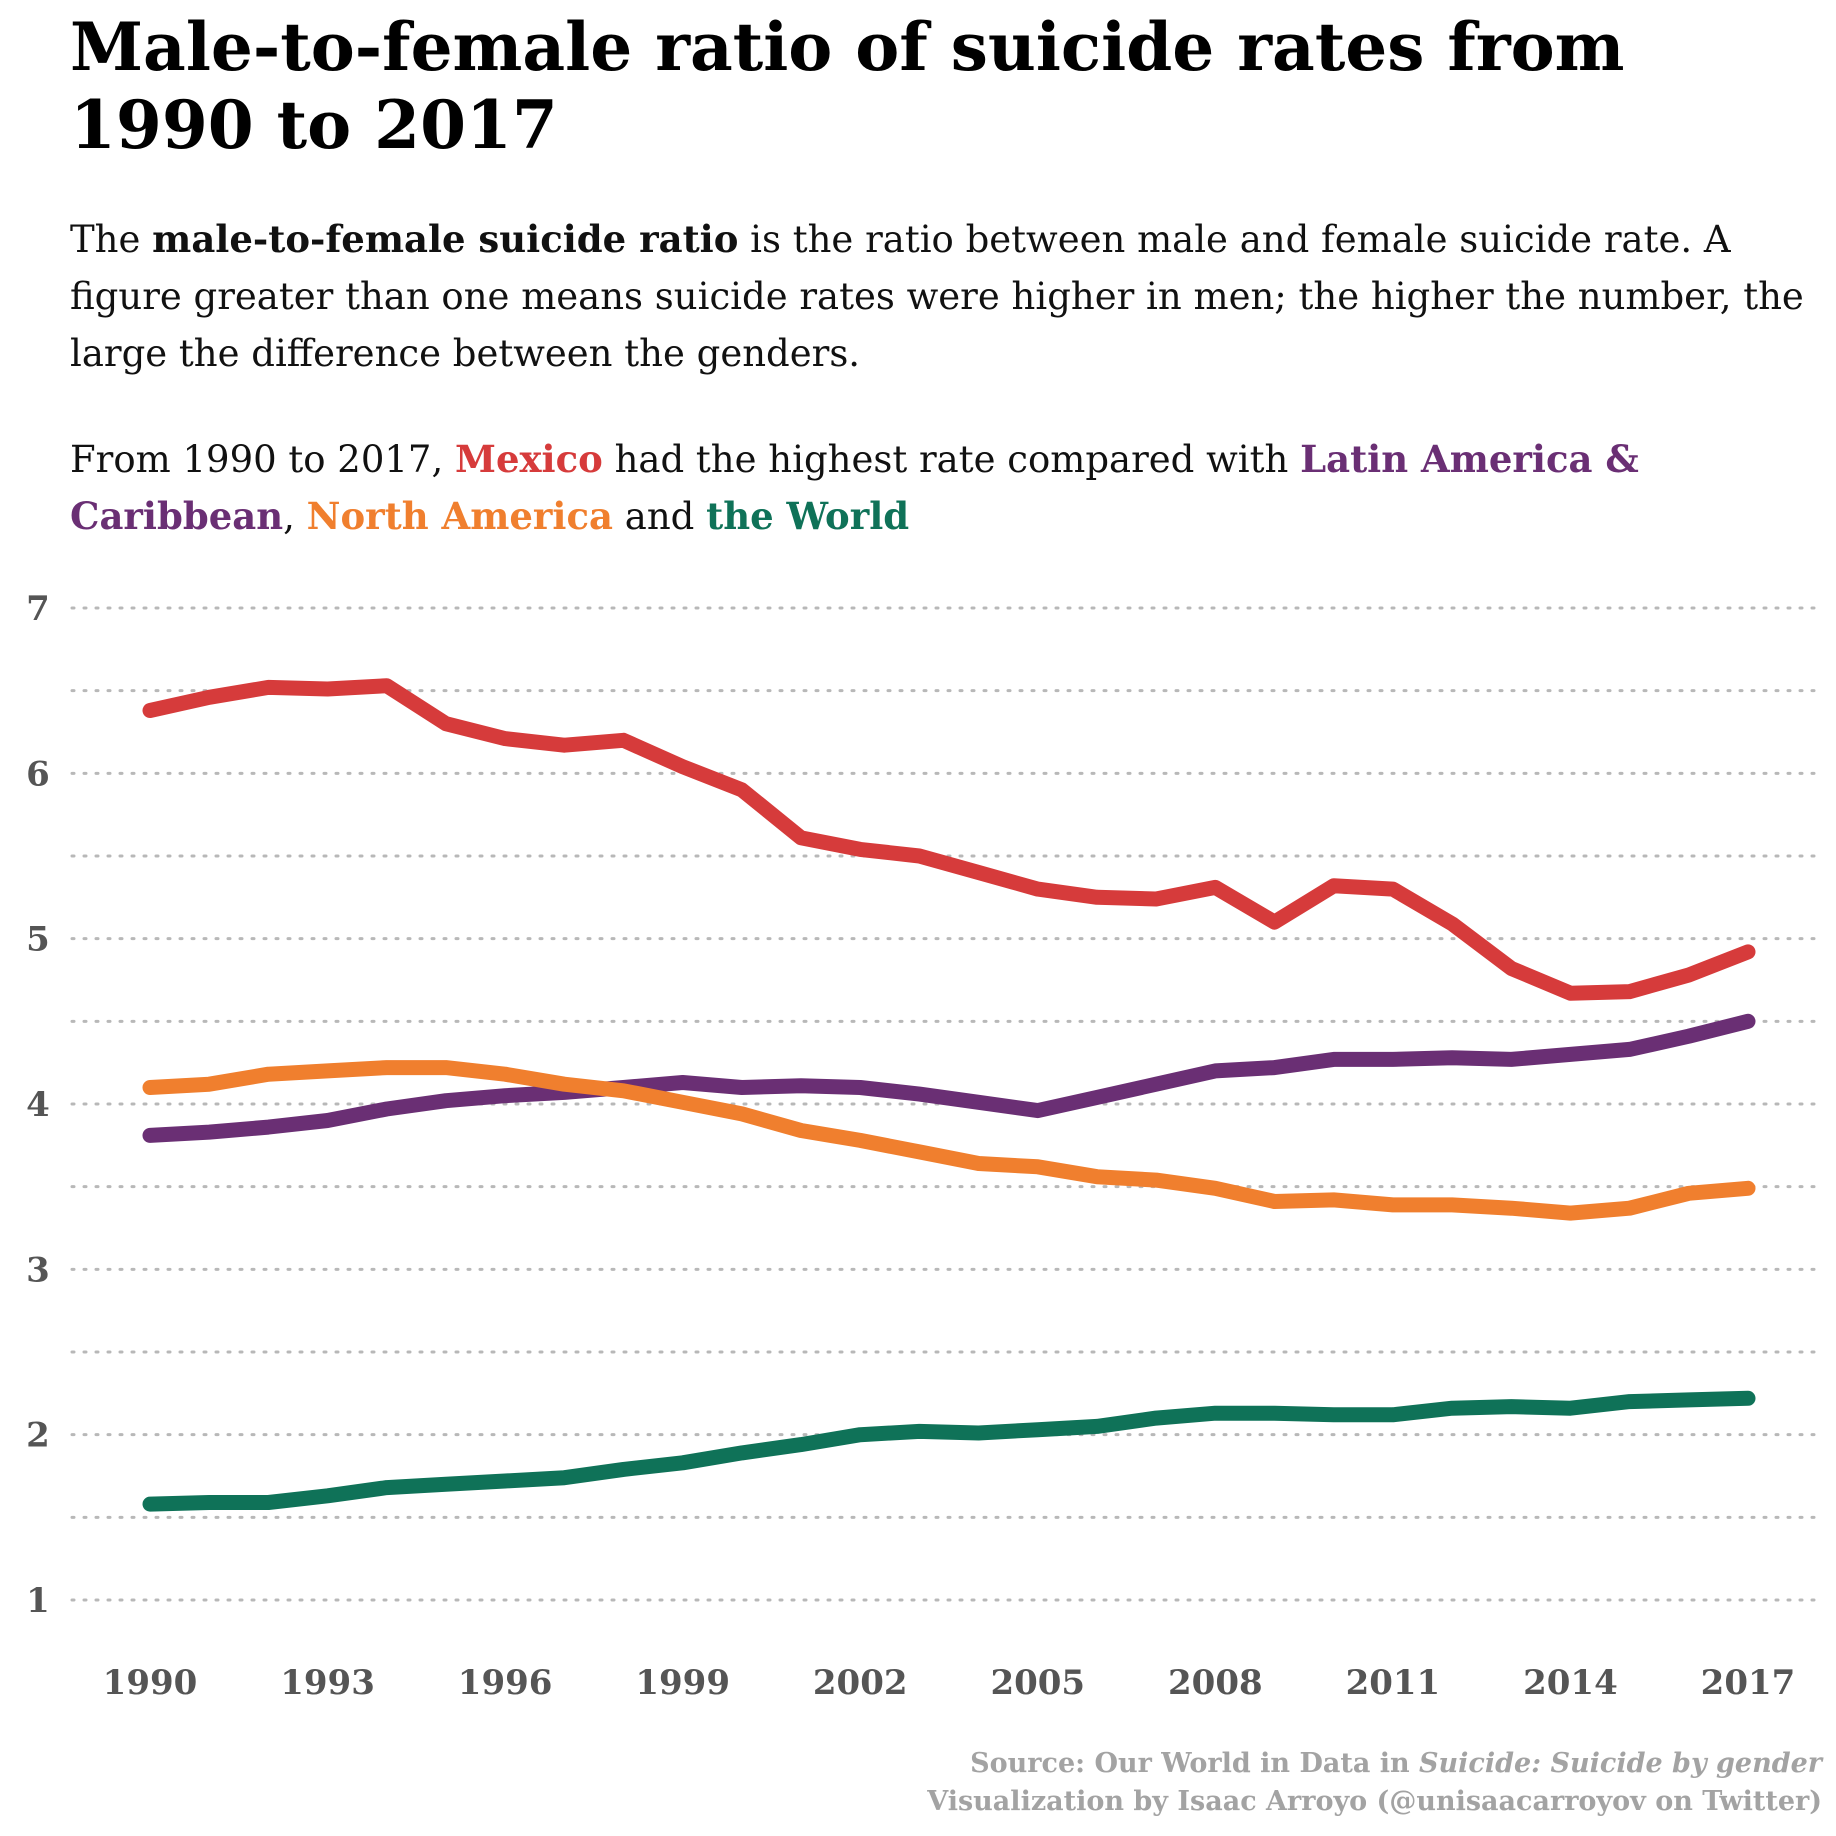  What do you see at coordinates (951, 459) in the screenshot?
I see `summary-mid1: had the highest rate compared with` at bounding box center [951, 459].